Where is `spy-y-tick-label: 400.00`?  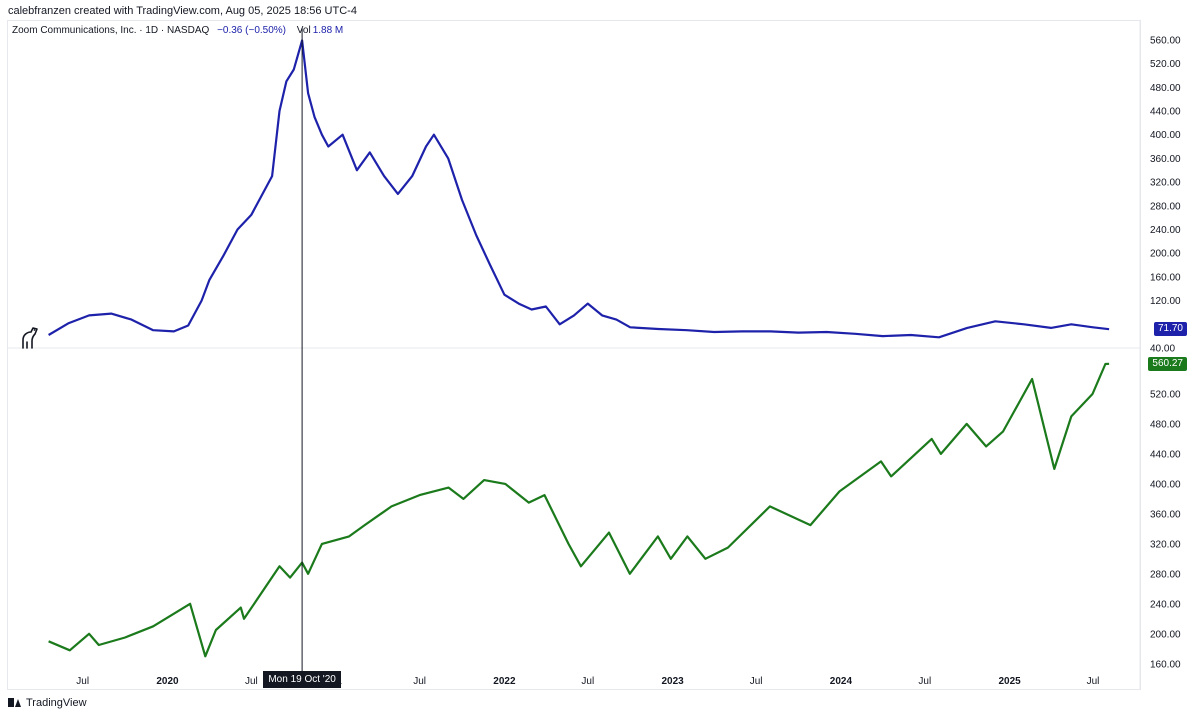
spy-y-tick-label: 400.00 is located at coordinates (1165, 484).